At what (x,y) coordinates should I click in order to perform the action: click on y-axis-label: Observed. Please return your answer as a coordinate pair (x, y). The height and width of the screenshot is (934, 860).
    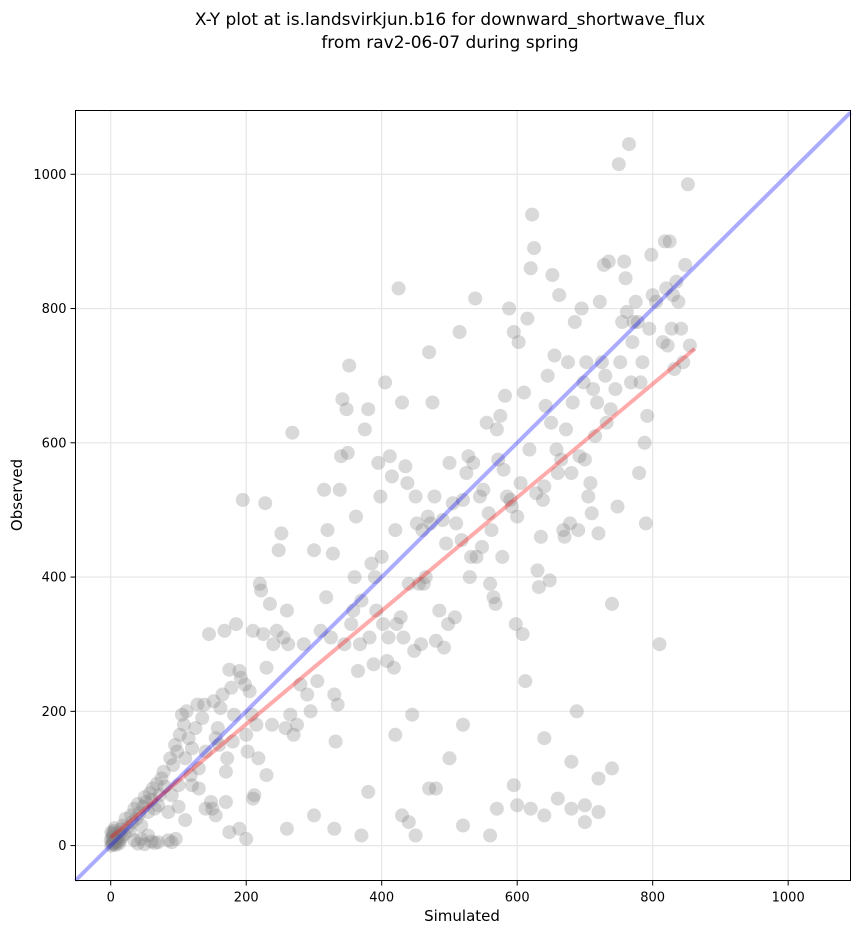
    Looking at the image, I should click on (17, 495).